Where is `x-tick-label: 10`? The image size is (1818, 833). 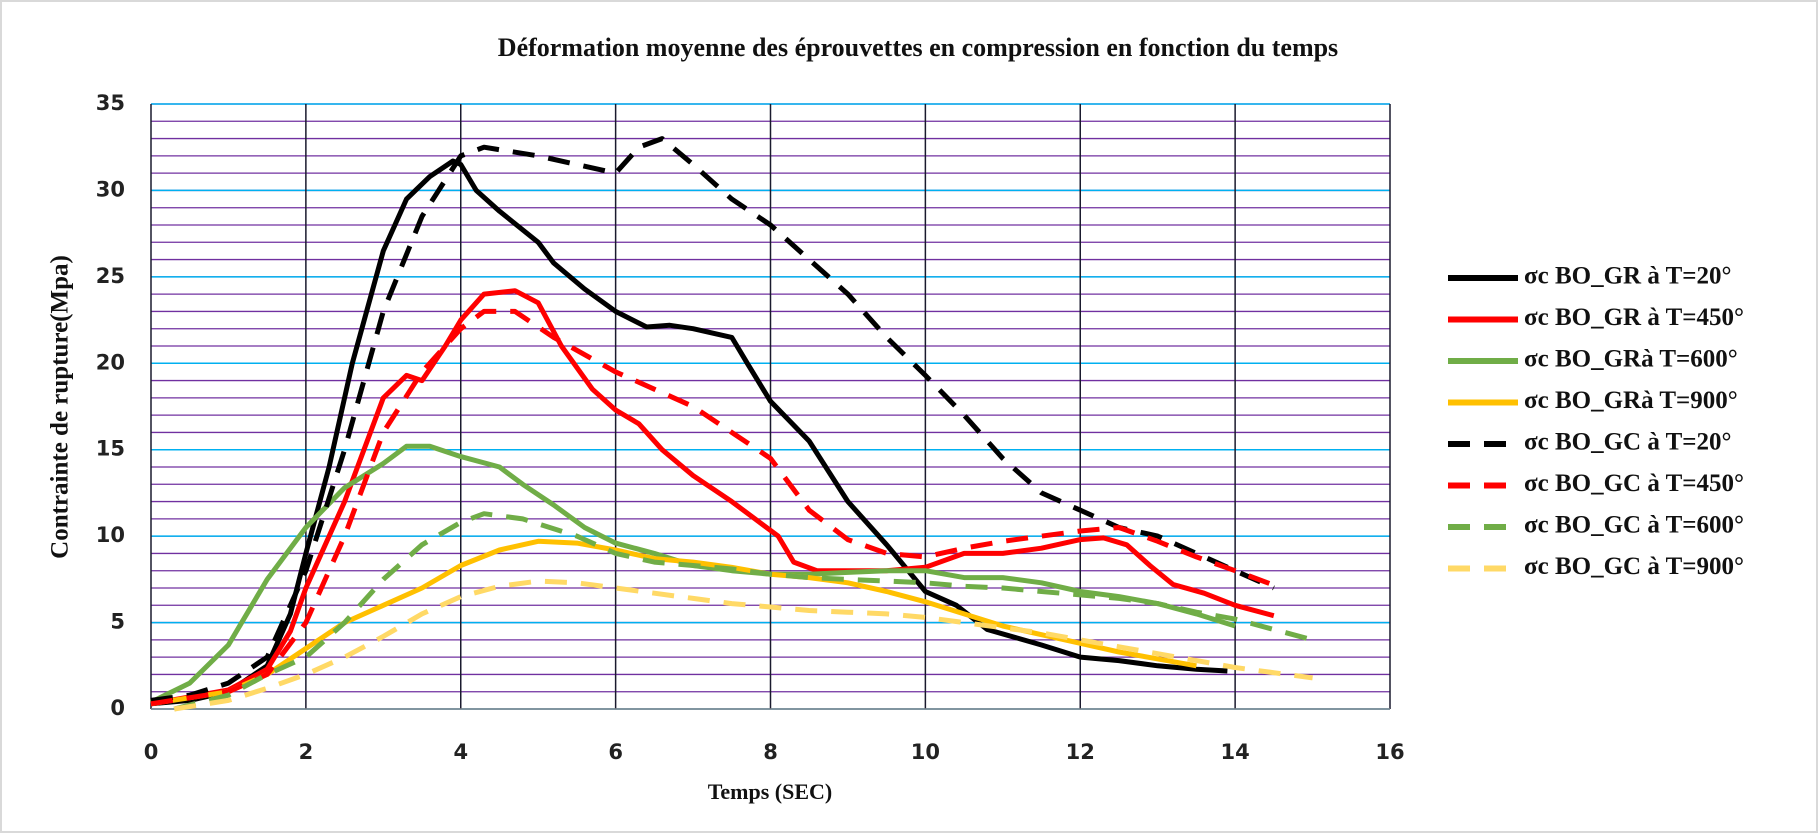 x-tick-label: 10 is located at coordinates (925, 752).